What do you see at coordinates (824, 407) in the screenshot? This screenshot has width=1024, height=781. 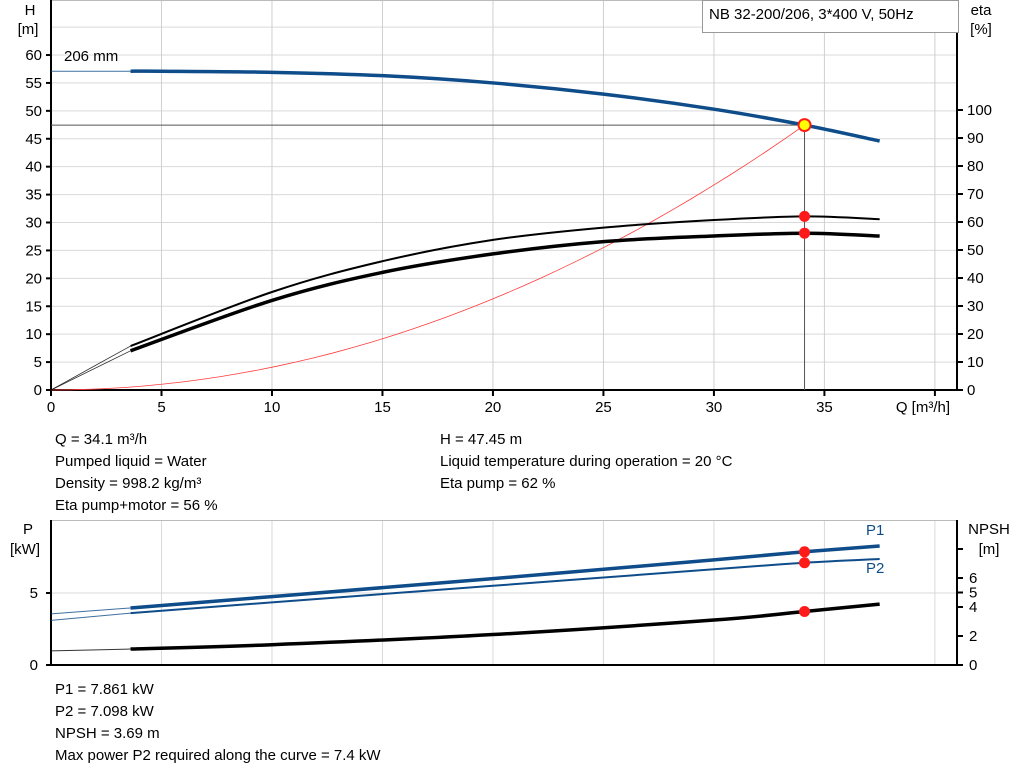 I see `x-tick-label: 35` at bounding box center [824, 407].